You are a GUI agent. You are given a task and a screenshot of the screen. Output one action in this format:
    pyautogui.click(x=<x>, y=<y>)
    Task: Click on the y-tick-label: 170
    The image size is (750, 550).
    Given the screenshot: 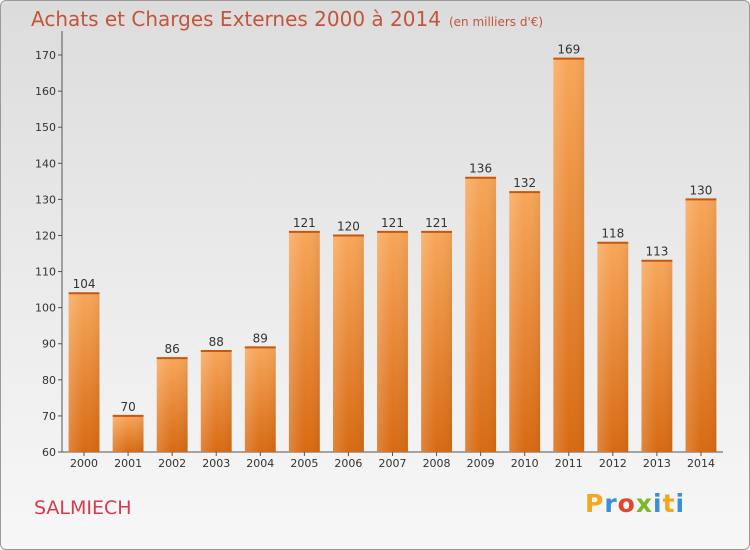 What is the action you would take?
    pyautogui.click(x=45, y=55)
    